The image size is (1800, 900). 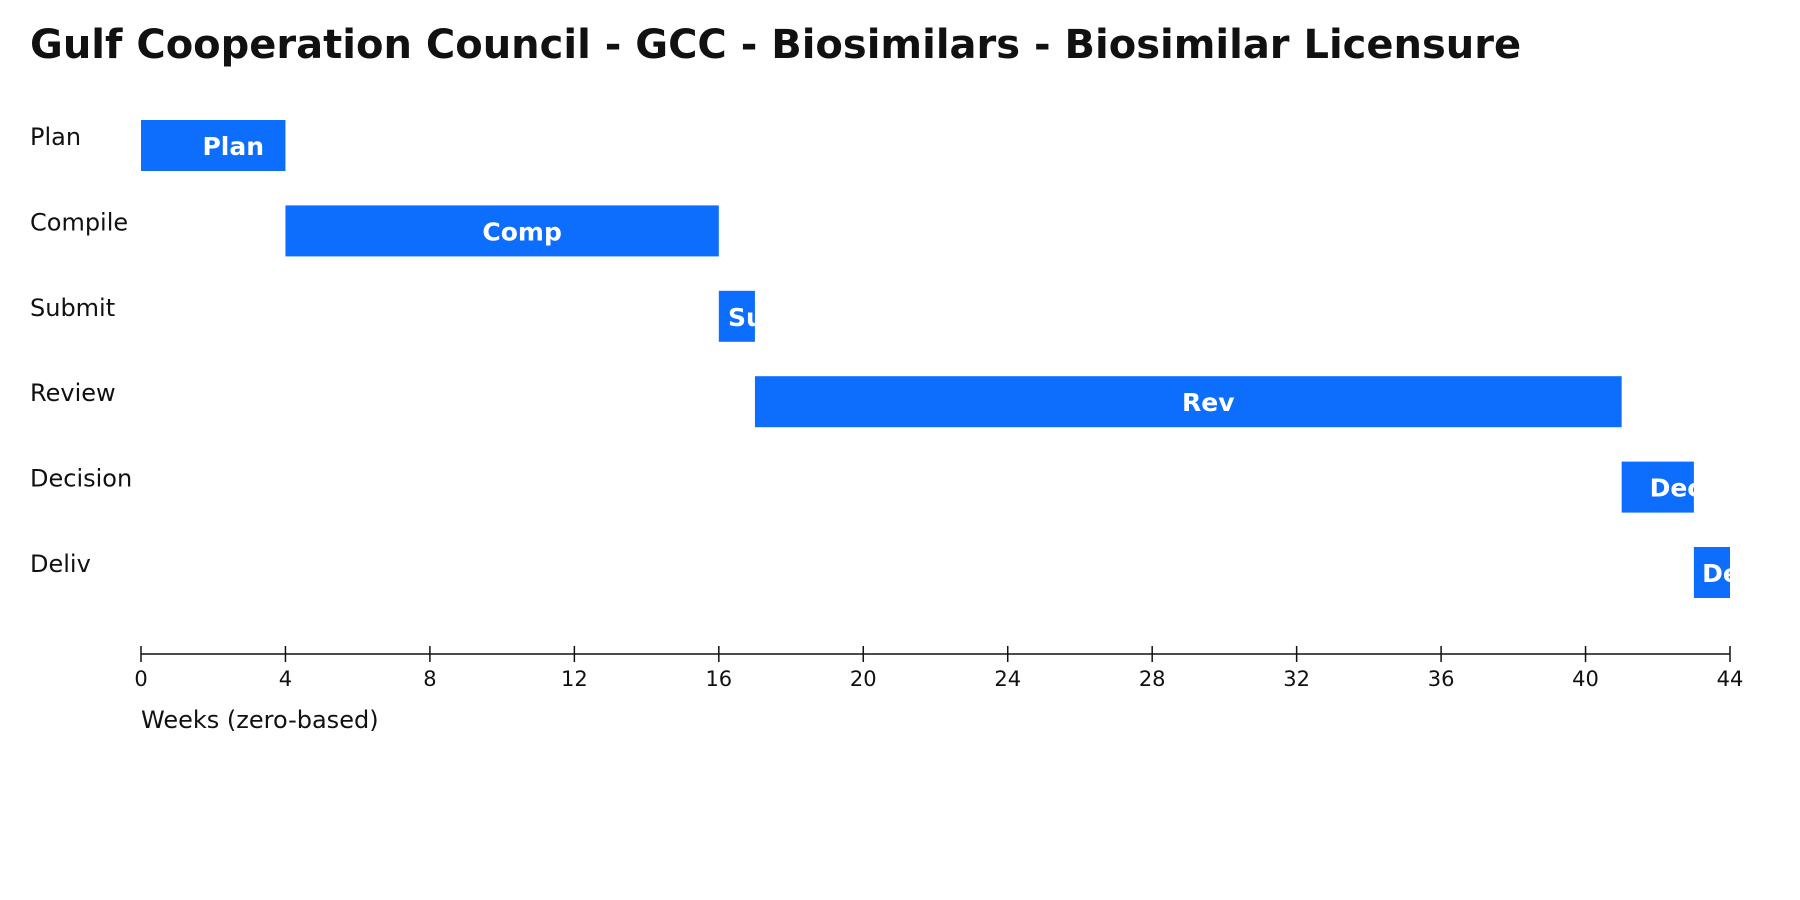 What do you see at coordinates (79, 222) in the screenshot?
I see `row-label: Compile` at bounding box center [79, 222].